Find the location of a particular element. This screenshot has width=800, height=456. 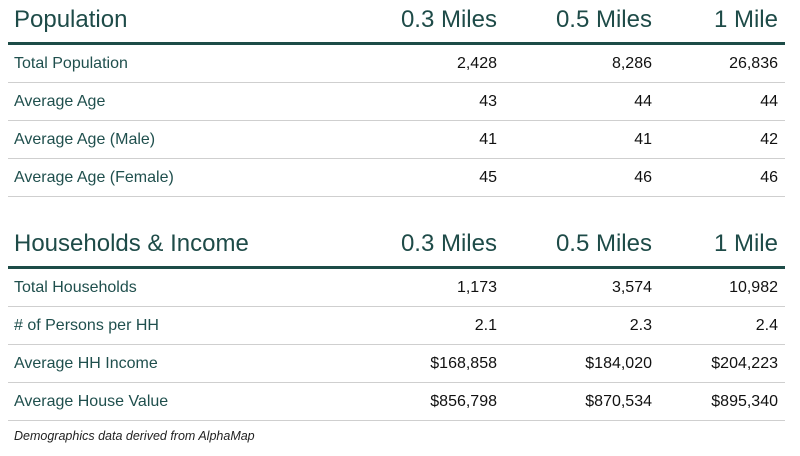

cell: 10,982 is located at coordinates (753, 287).